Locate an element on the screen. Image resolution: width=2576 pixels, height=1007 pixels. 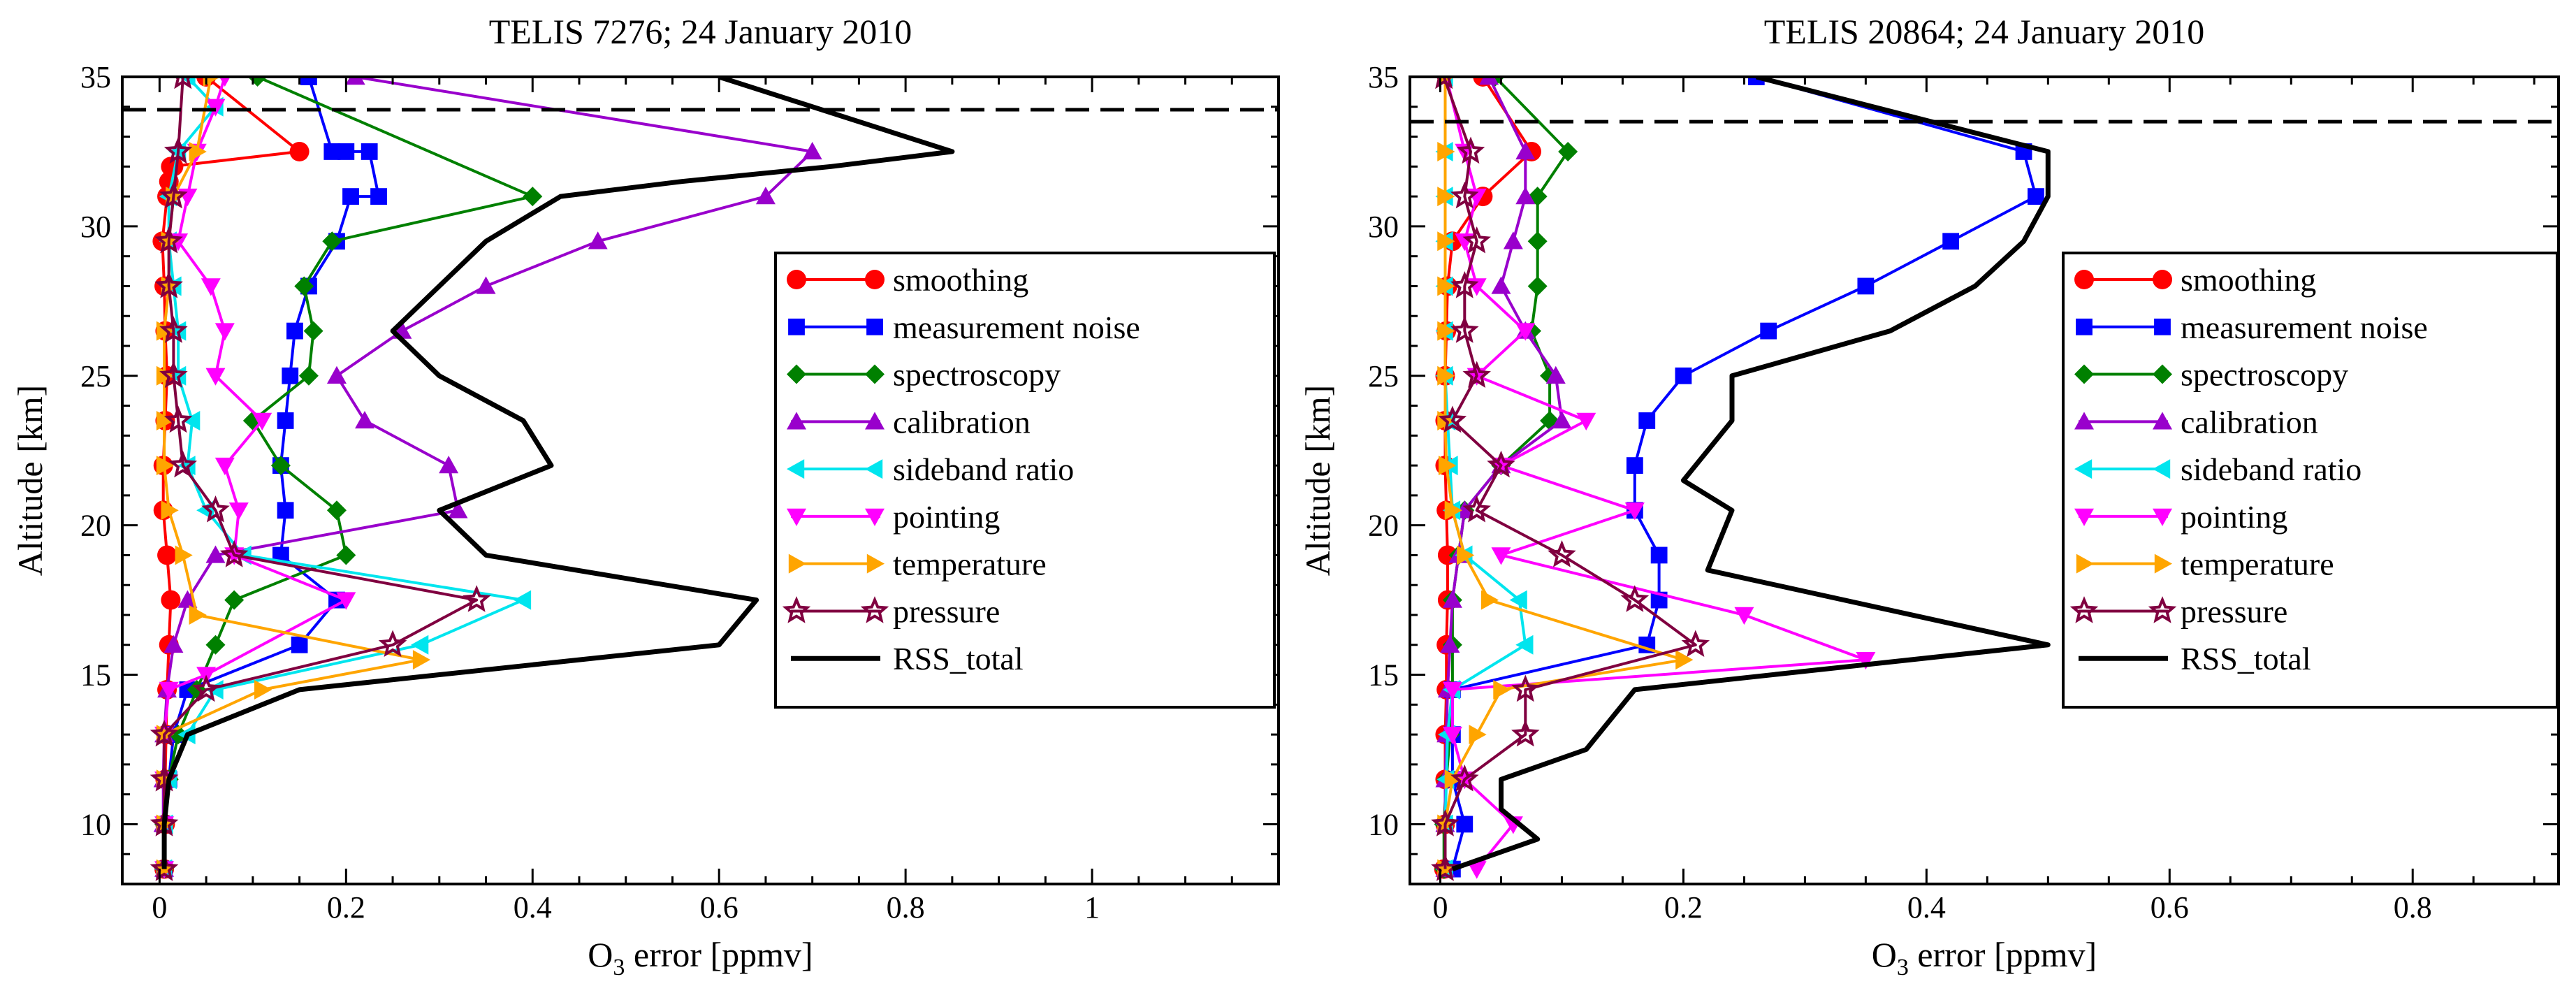
right-legend-label-sideband-ratio: sideband ratio is located at coordinates (2271, 469).